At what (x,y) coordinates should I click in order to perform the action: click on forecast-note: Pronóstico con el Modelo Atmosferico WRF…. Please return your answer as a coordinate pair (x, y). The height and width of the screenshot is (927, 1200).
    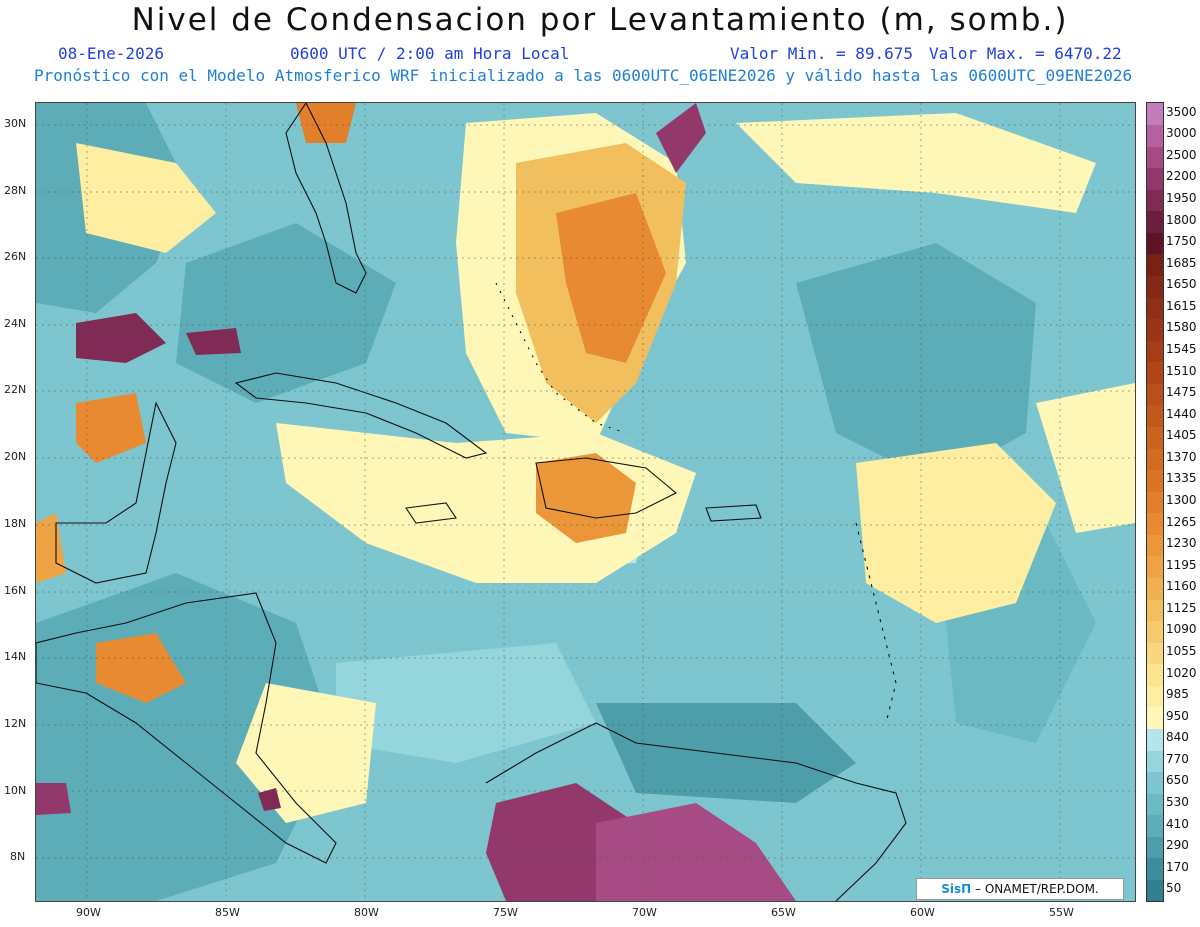
    Looking at the image, I should click on (583, 75).